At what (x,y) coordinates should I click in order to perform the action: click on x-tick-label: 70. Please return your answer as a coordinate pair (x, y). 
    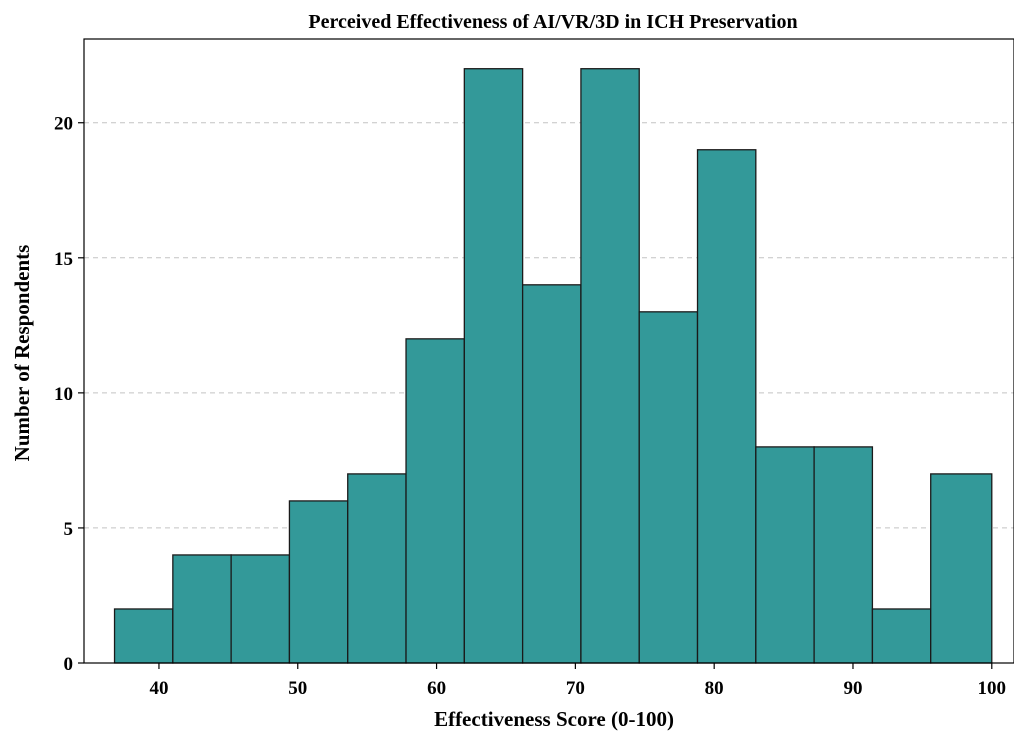
    Looking at the image, I should click on (575, 688).